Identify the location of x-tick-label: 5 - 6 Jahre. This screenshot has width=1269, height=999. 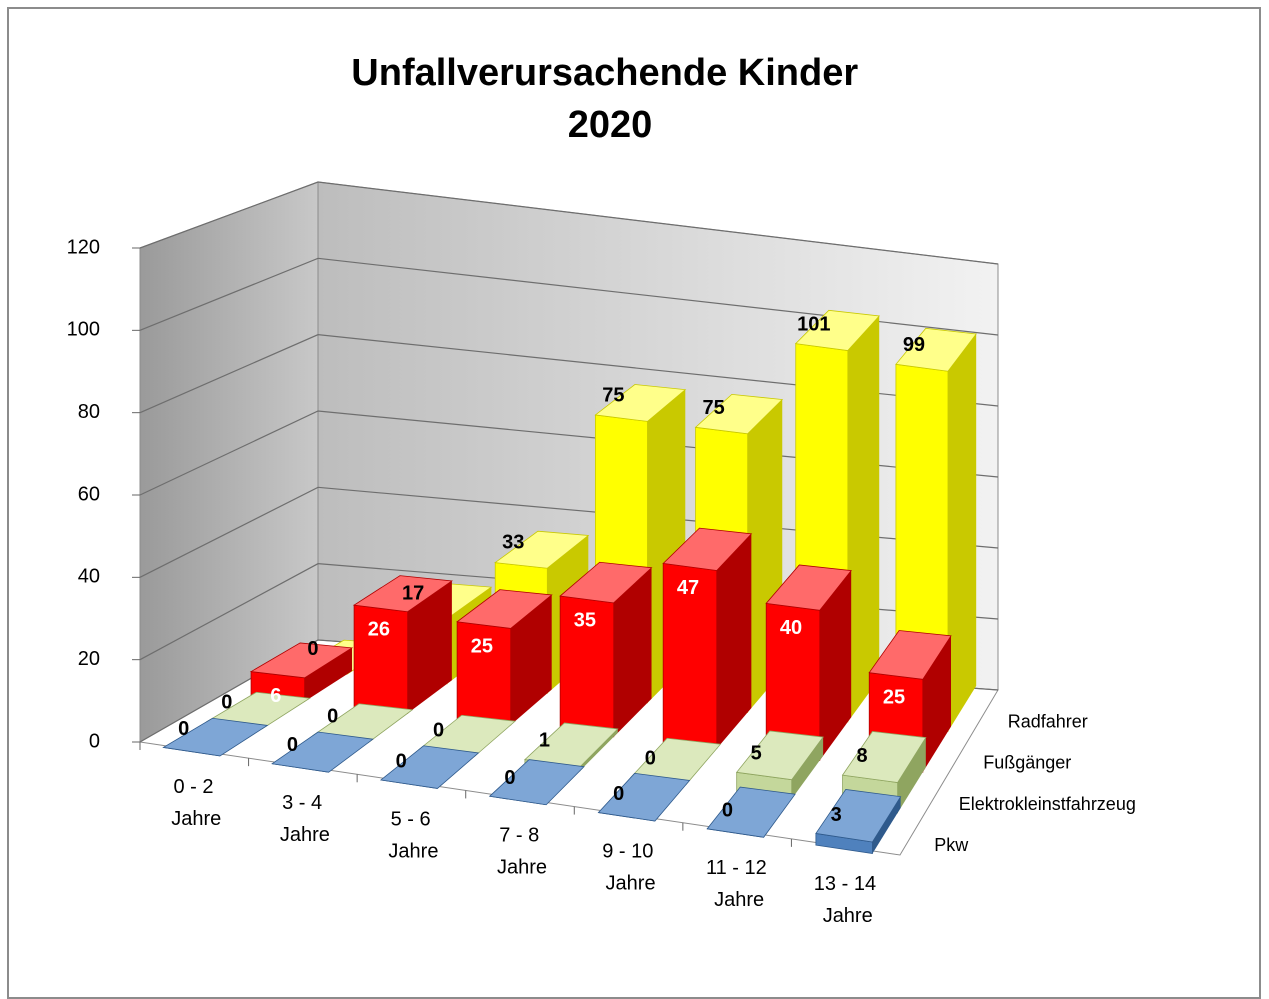
(413, 836).